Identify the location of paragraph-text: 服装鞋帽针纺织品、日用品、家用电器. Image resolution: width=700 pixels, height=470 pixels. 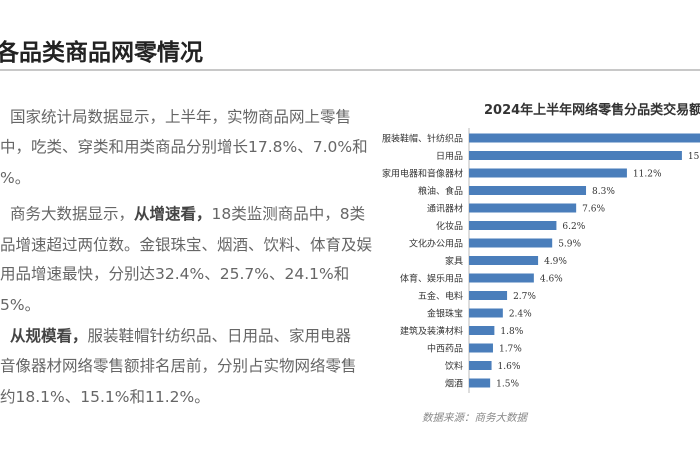
(219, 336).